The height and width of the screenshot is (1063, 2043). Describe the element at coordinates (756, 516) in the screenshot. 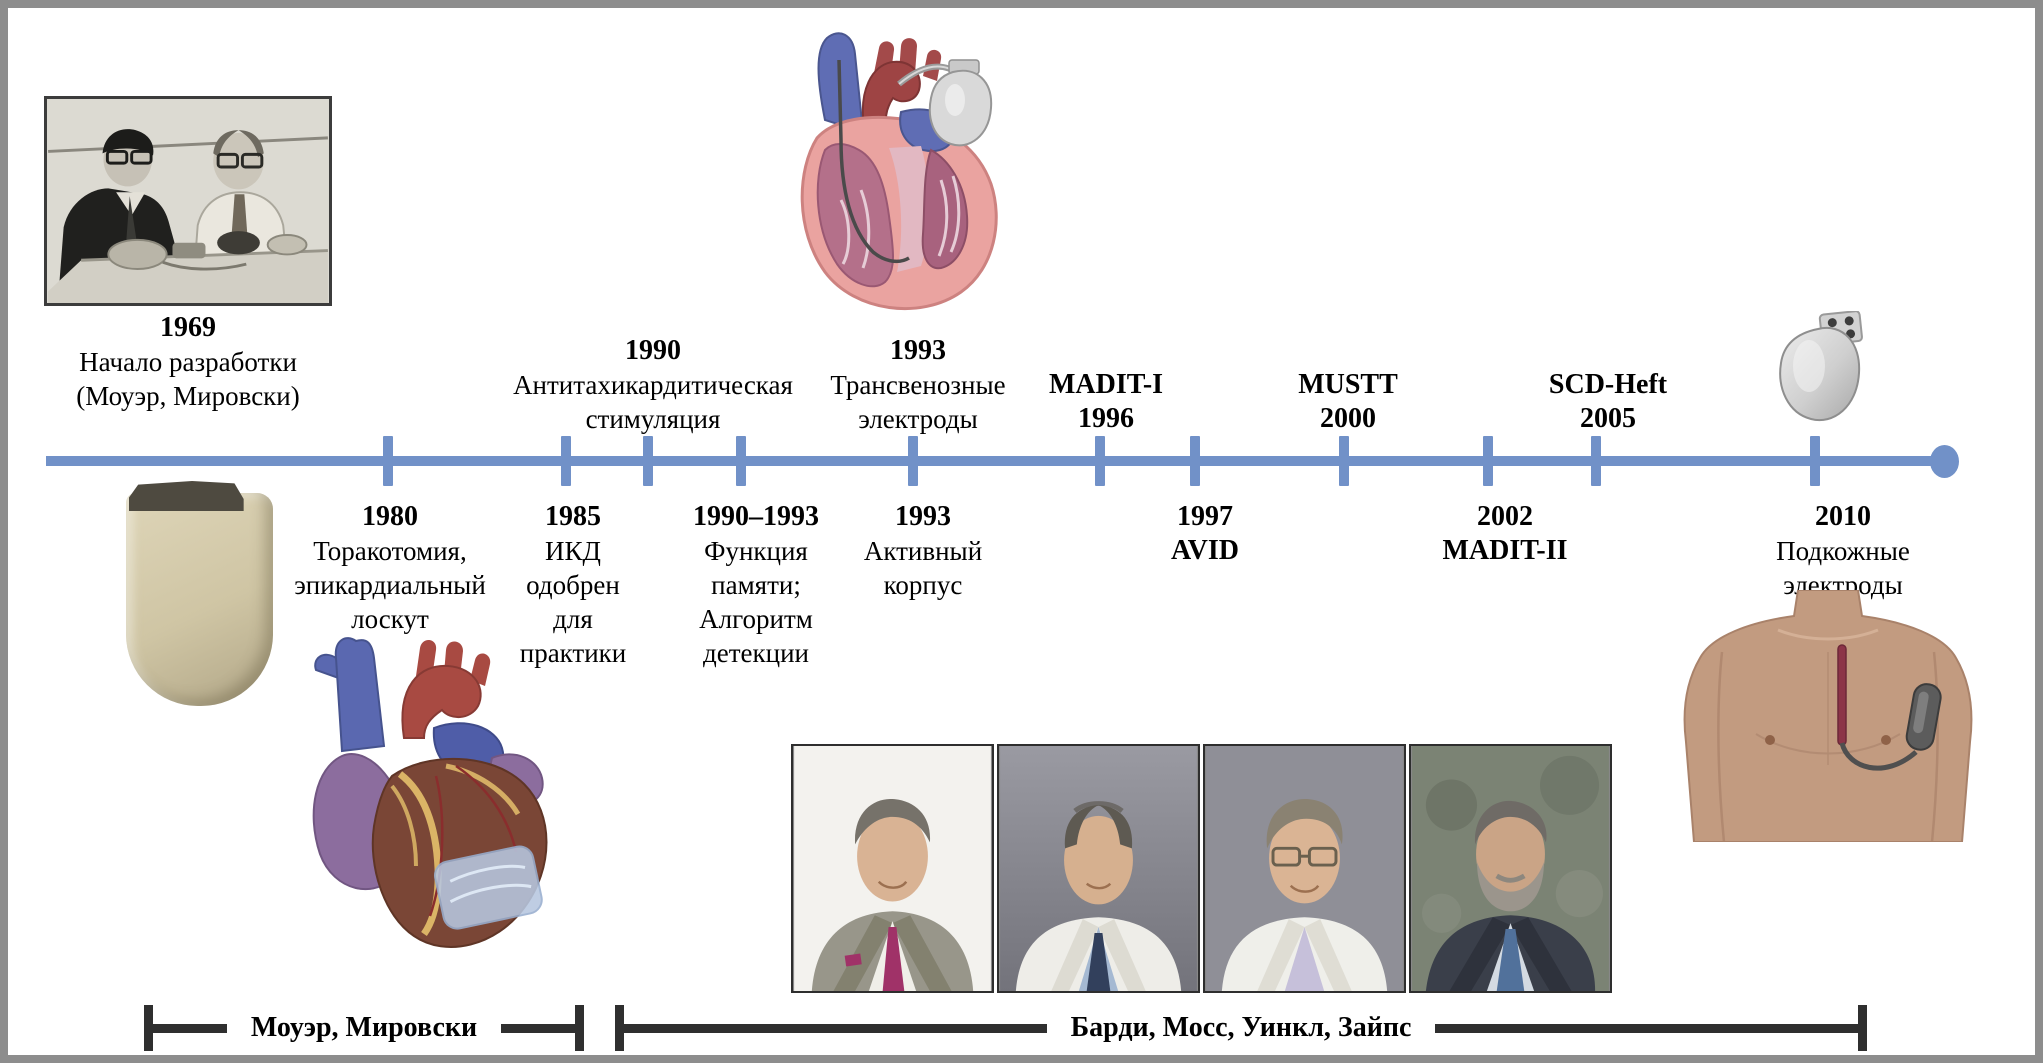

I see `event-year: 1990–1993` at that location.